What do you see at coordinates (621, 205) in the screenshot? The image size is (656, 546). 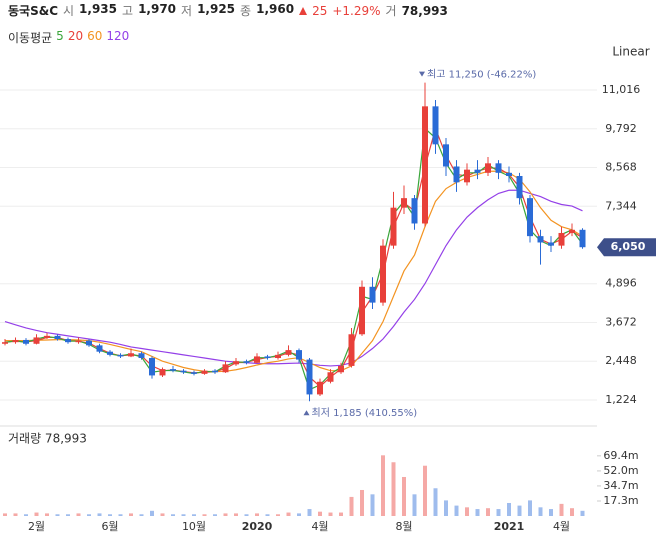 I see `y-tick-label: 7,344` at bounding box center [621, 205].